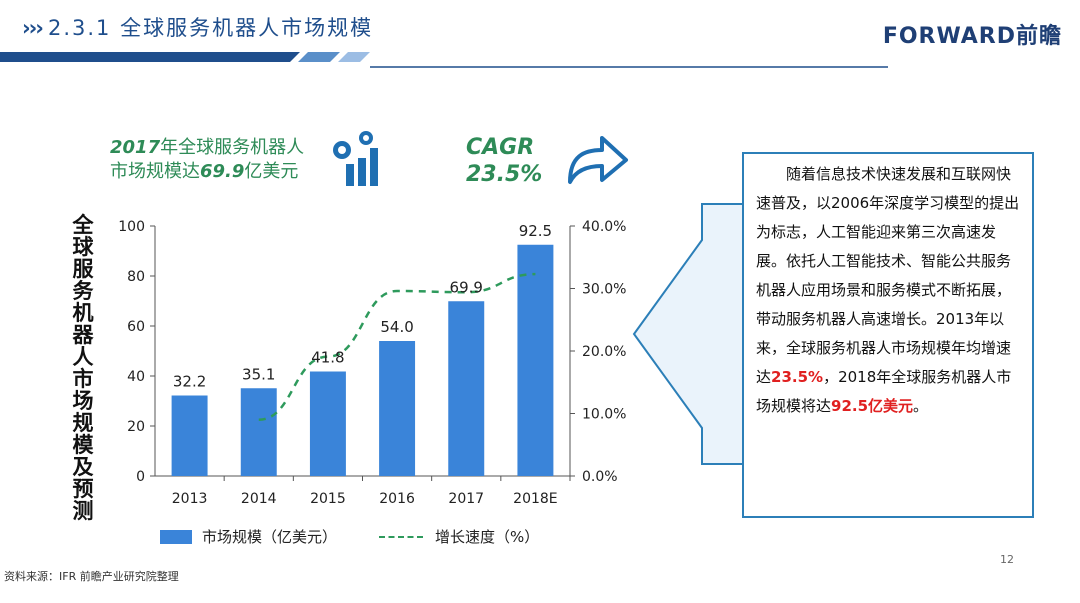  What do you see at coordinates (210, 28) in the screenshot?
I see `page-title-text: 2.3.1 全球服务机器人市场规模` at bounding box center [210, 28].